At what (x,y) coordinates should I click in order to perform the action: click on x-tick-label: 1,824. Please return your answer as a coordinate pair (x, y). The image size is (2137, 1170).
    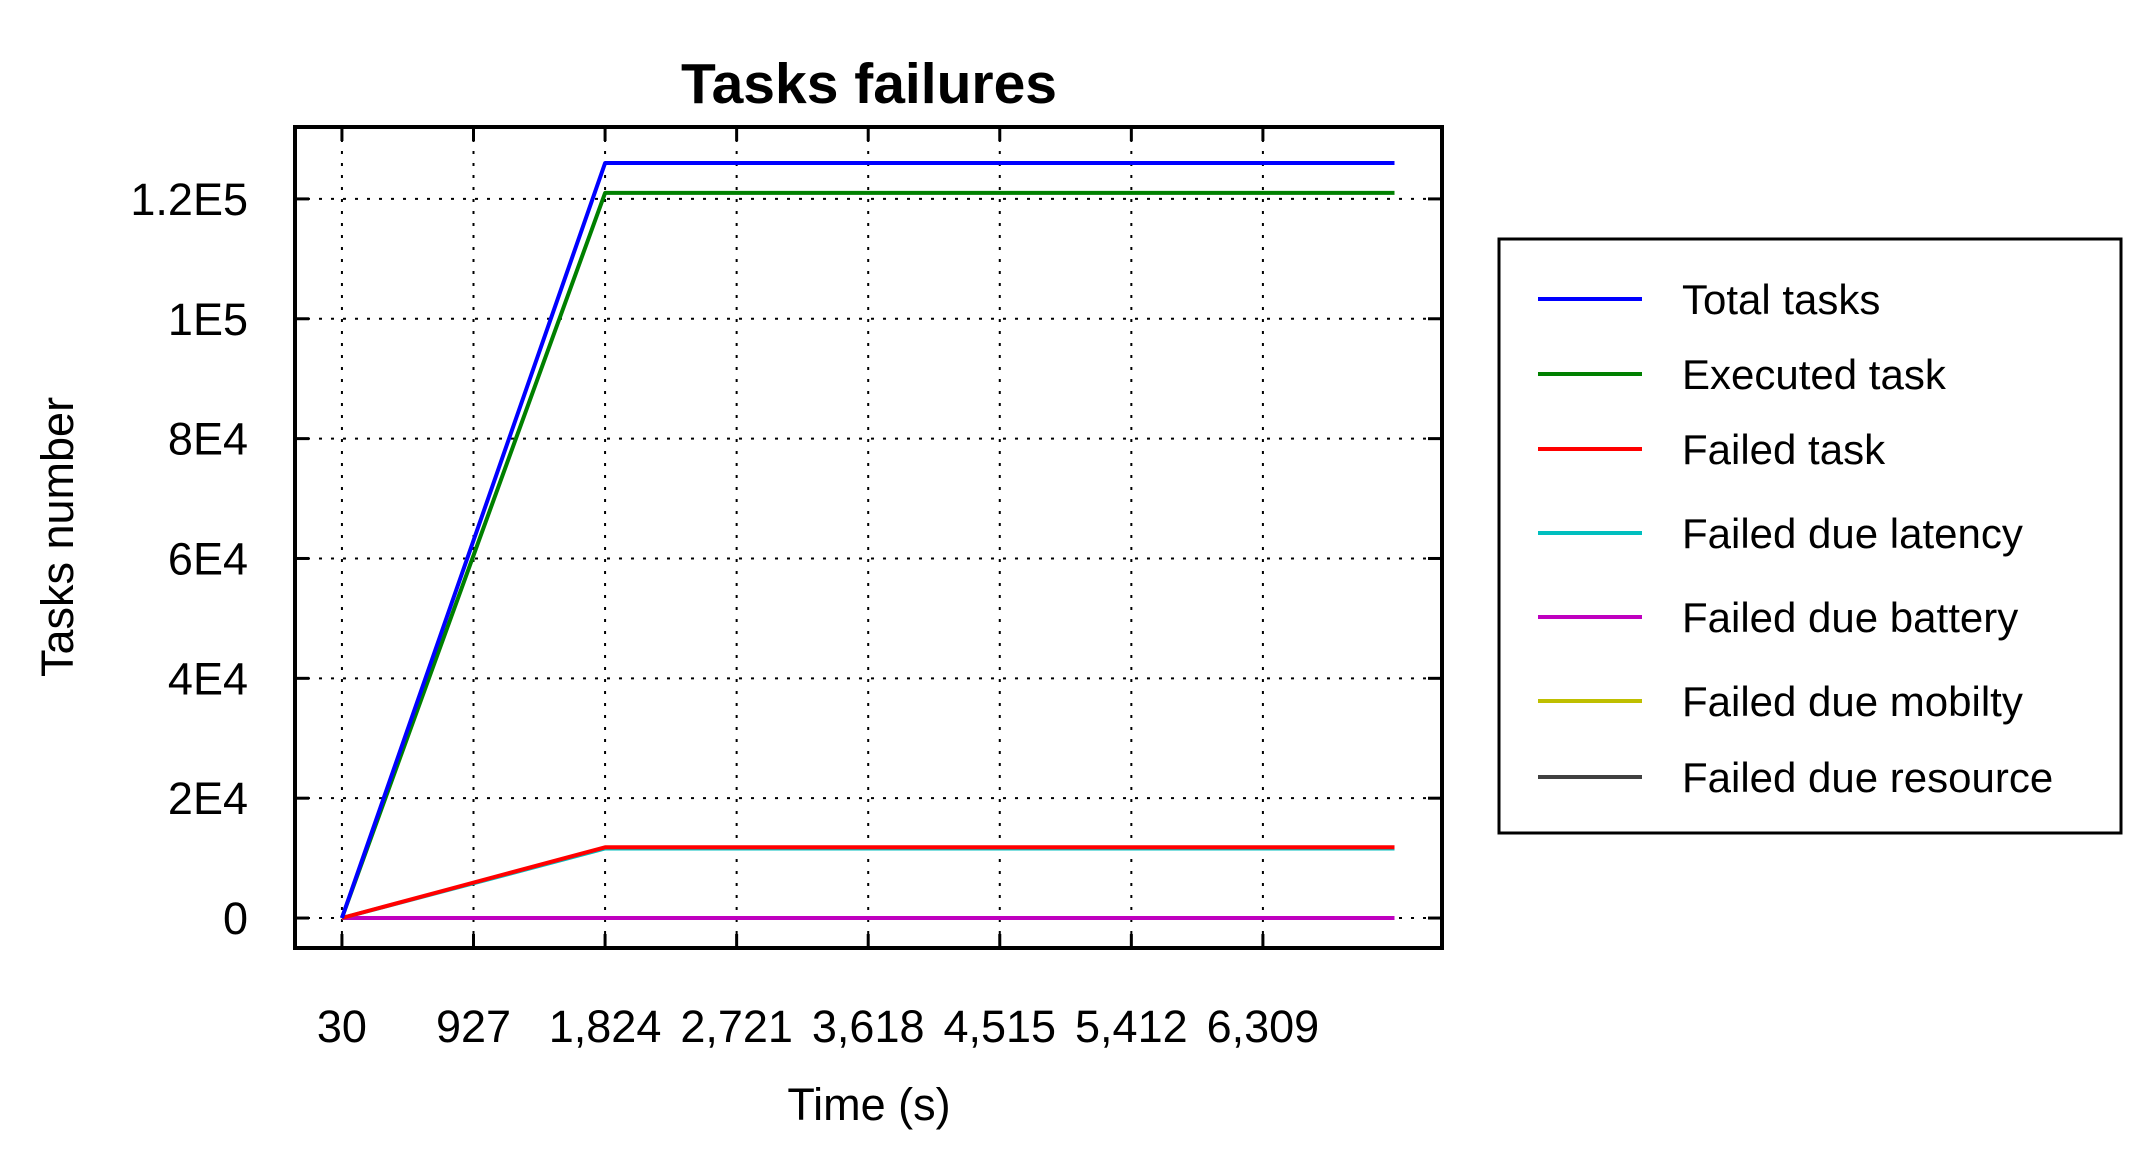
    Looking at the image, I should click on (605, 1026).